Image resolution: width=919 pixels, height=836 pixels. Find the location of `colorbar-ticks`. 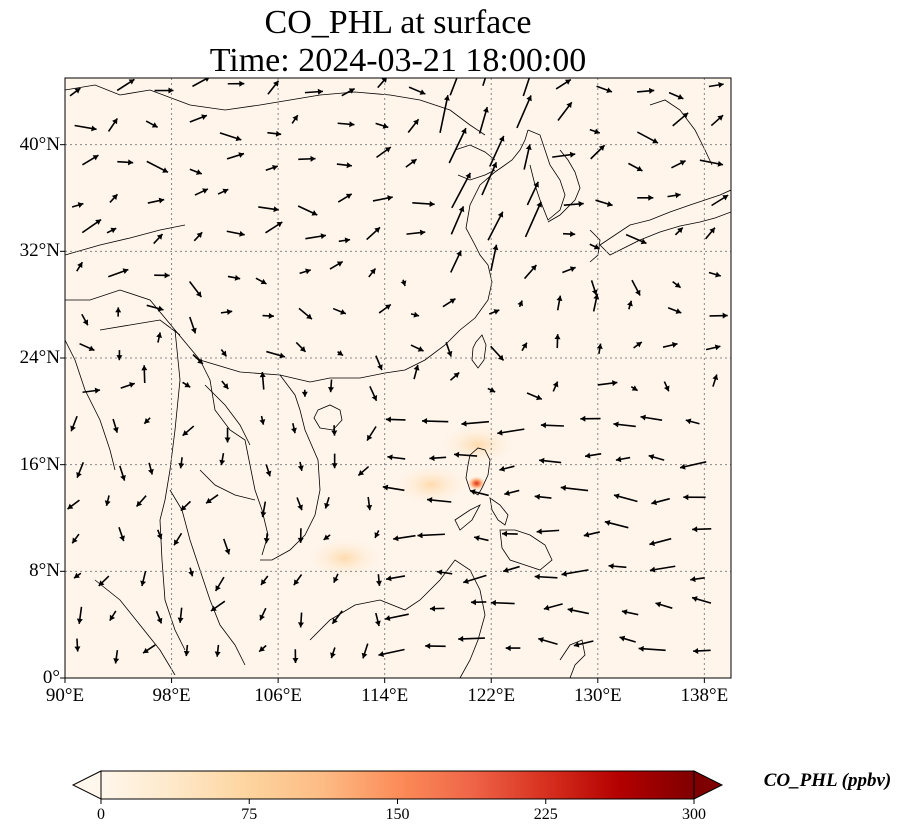

colorbar-ticks is located at coordinates (397, 801).